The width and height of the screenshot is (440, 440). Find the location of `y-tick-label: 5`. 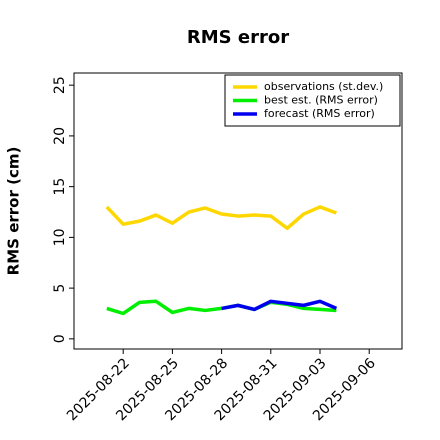

y-tick-label: 5 is located at coordinates (60, 288).